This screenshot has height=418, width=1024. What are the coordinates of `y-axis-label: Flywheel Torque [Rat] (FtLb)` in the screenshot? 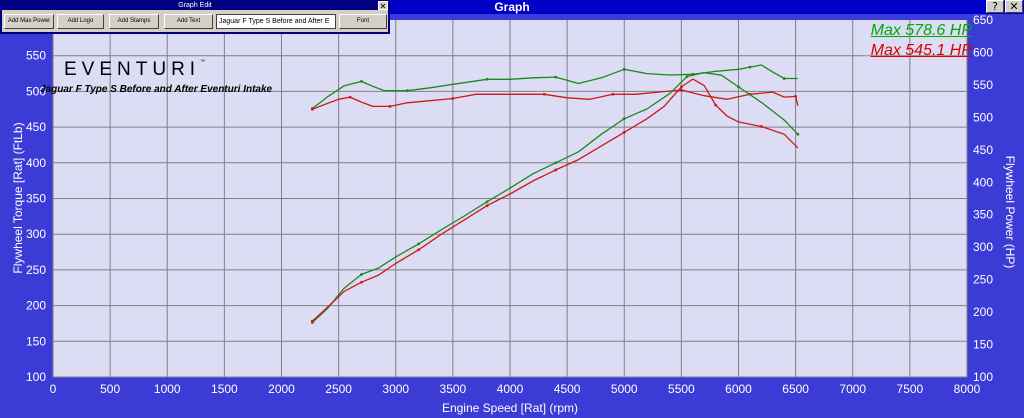 It's located at (18, 197).